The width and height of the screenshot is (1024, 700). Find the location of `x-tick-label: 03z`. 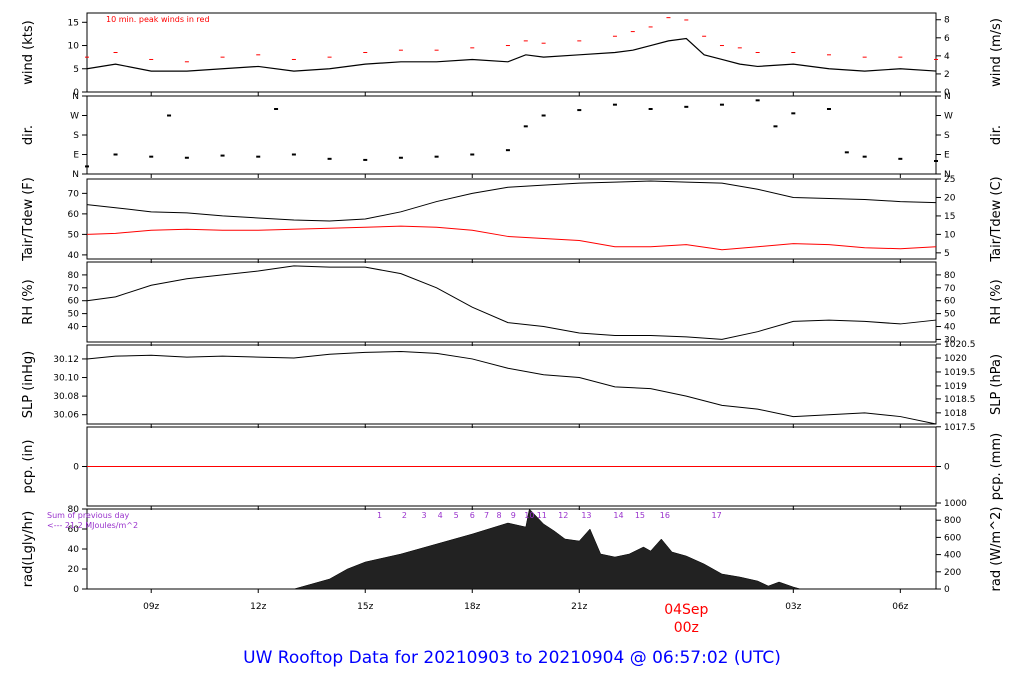

x-tick-label: 03z is located at coordinates (793, 607).